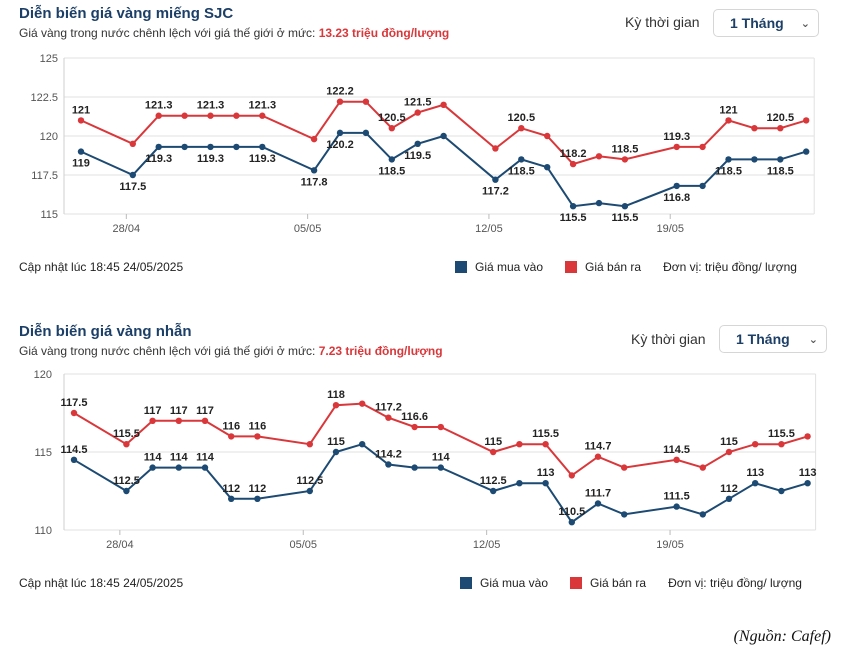  Describe the element at coordinates (308, 229) in the screenshot. I see `x-tick-label: 05/05` at that location.